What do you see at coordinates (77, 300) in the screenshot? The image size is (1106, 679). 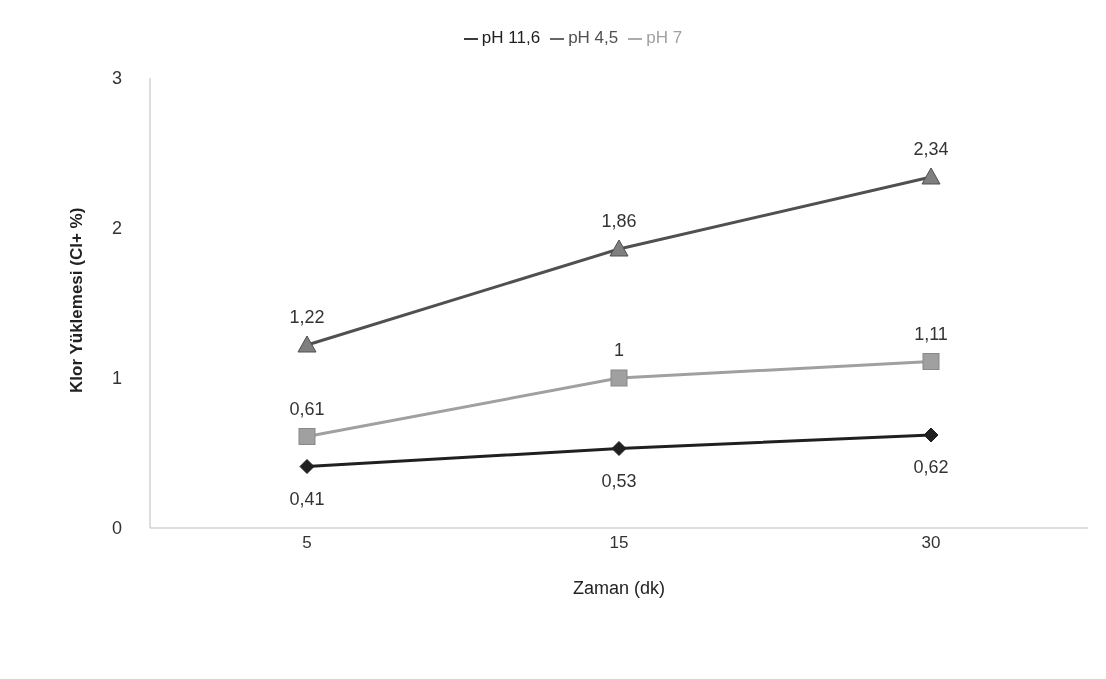 I see `y-axis-title: Klor Yüklemesi (Cl+ %)` at bounding box center [77, 300].